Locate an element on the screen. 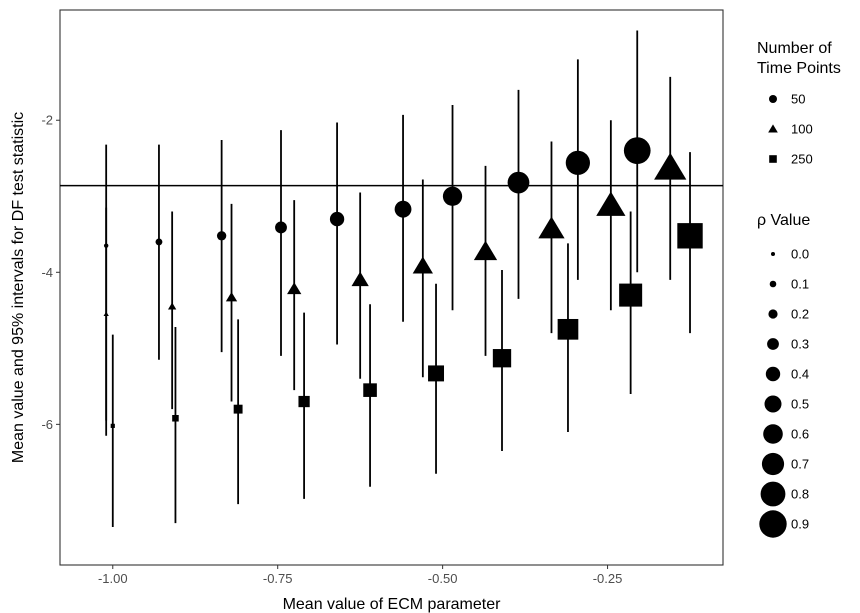  legend-label: 0.7 is located at coordinates (800, 464).